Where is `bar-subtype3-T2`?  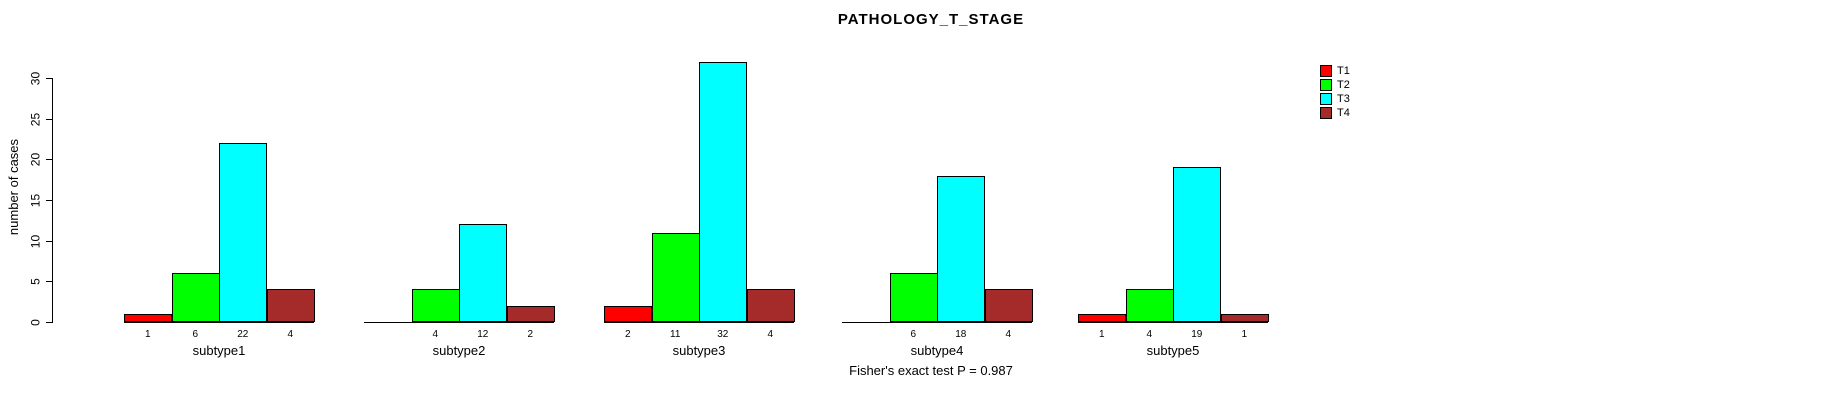 bar-subtype3-T2 is located at coordinates (675, 277).